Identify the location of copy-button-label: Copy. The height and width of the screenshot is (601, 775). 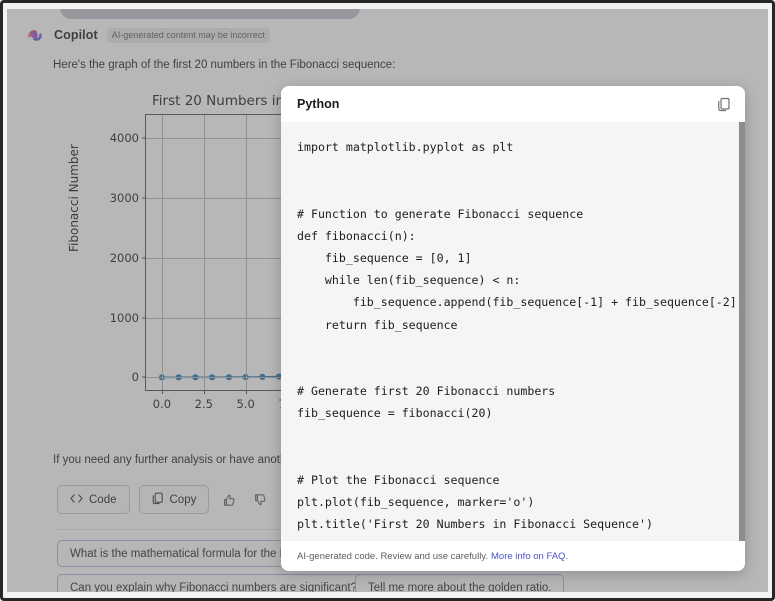
(183, 499).